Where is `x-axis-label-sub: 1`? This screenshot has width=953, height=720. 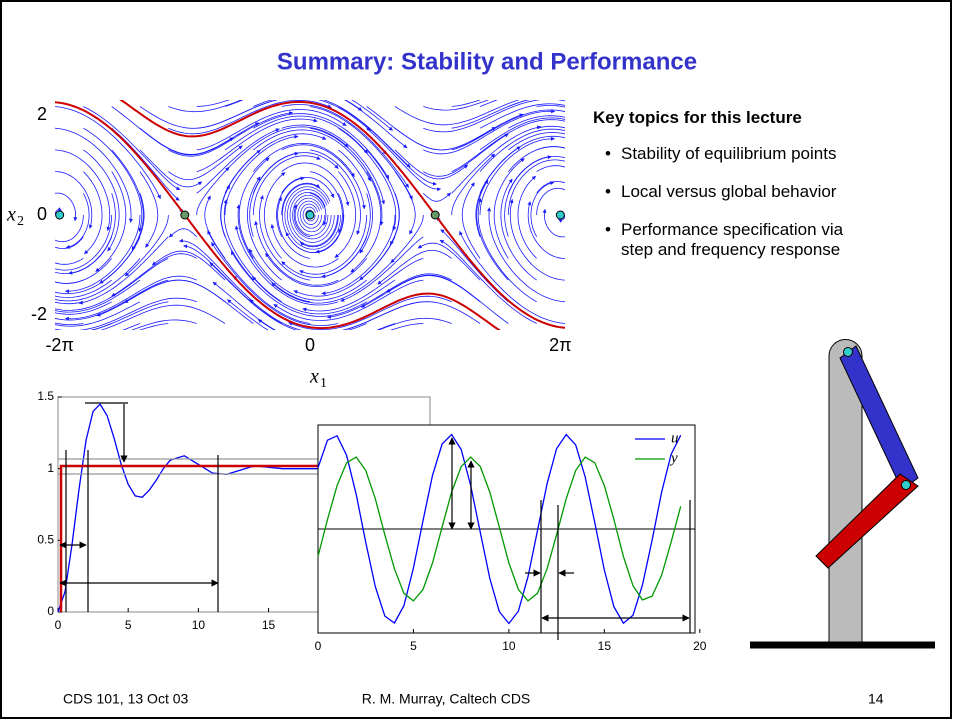 x-axis-label-sub: 1 is located at coordinates (323, 383).